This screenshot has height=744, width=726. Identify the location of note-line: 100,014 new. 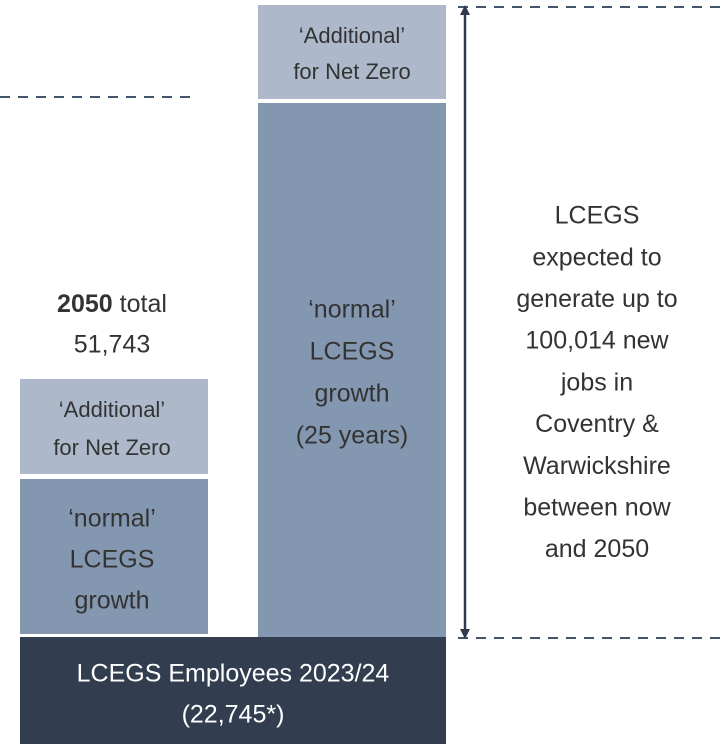
(597, 341).